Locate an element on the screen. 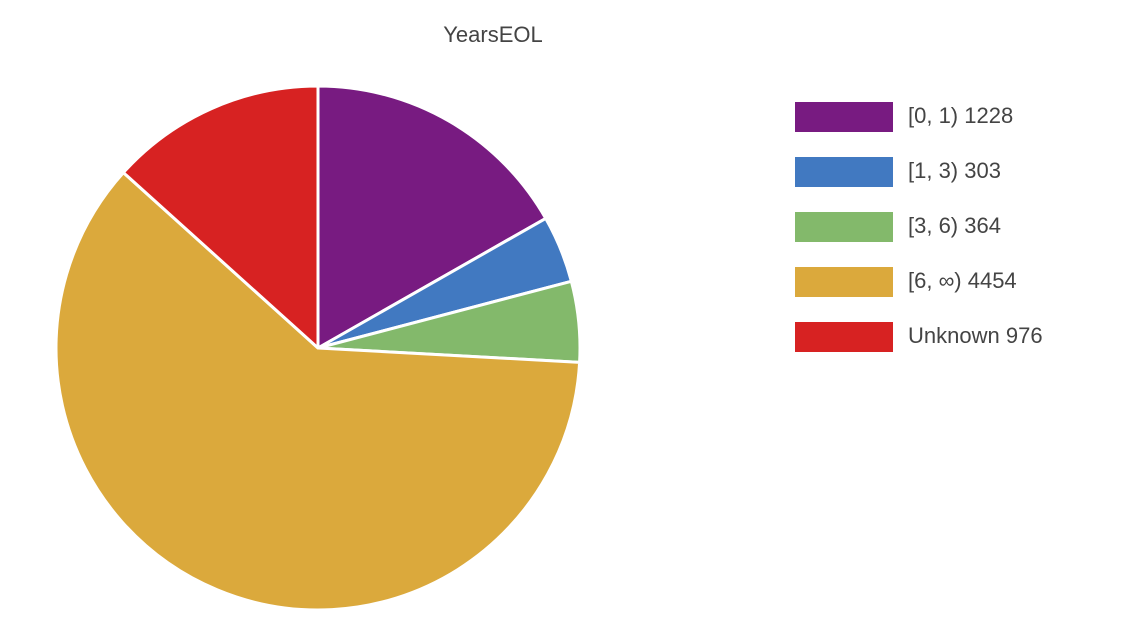  legend-value: 4454 is located at coordinates (992, 280).